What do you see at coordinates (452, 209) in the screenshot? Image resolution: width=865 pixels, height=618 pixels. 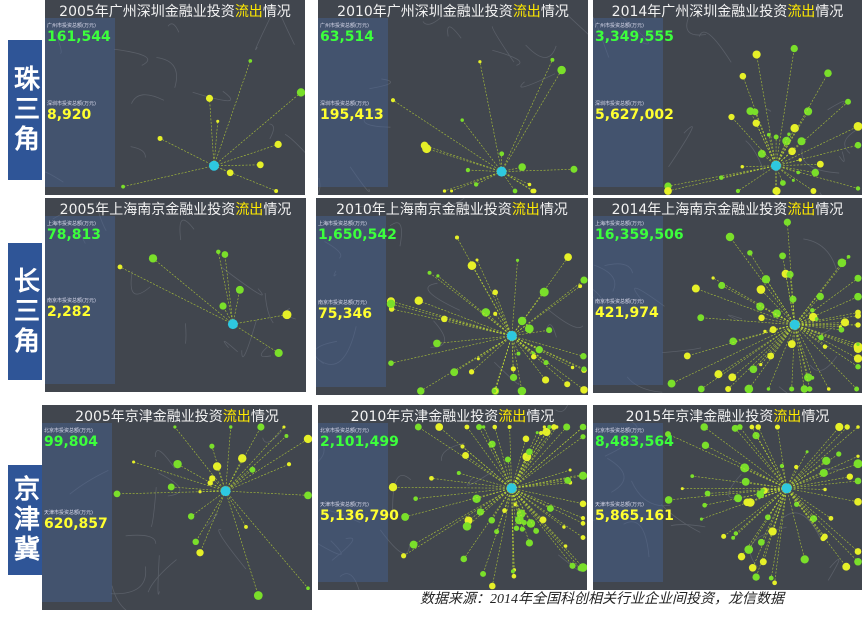 I see `panel-title: 2010年上海南京金融业投资流出情况` at bounding box center [452, 209].